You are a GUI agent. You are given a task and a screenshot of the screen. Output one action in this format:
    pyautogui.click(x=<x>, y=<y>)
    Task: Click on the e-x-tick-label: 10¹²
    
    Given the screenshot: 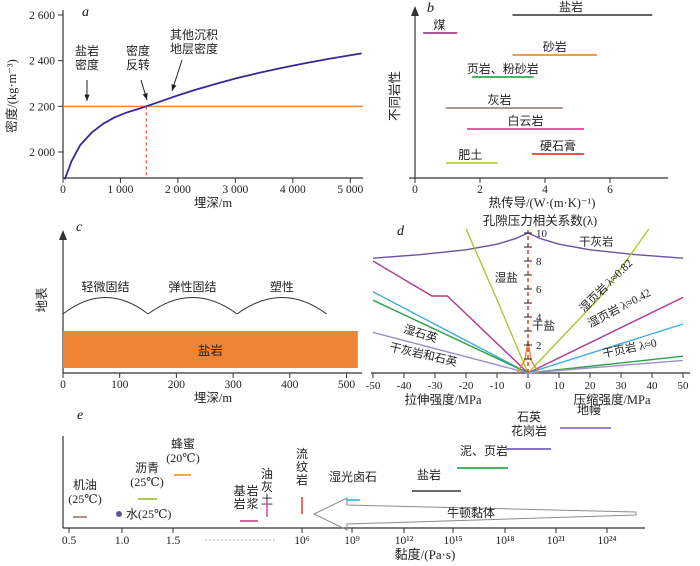 What is the action you would take?
    pyautogui.click(x=404, y=541)
    